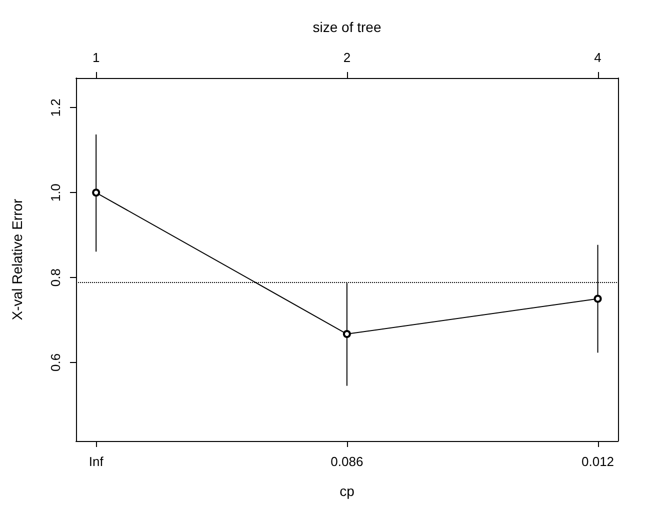  What do you see at coordinates (597, 461) in the screenshot?
I see `x-tick-label: 0.012` at bounding box center [597, 461].